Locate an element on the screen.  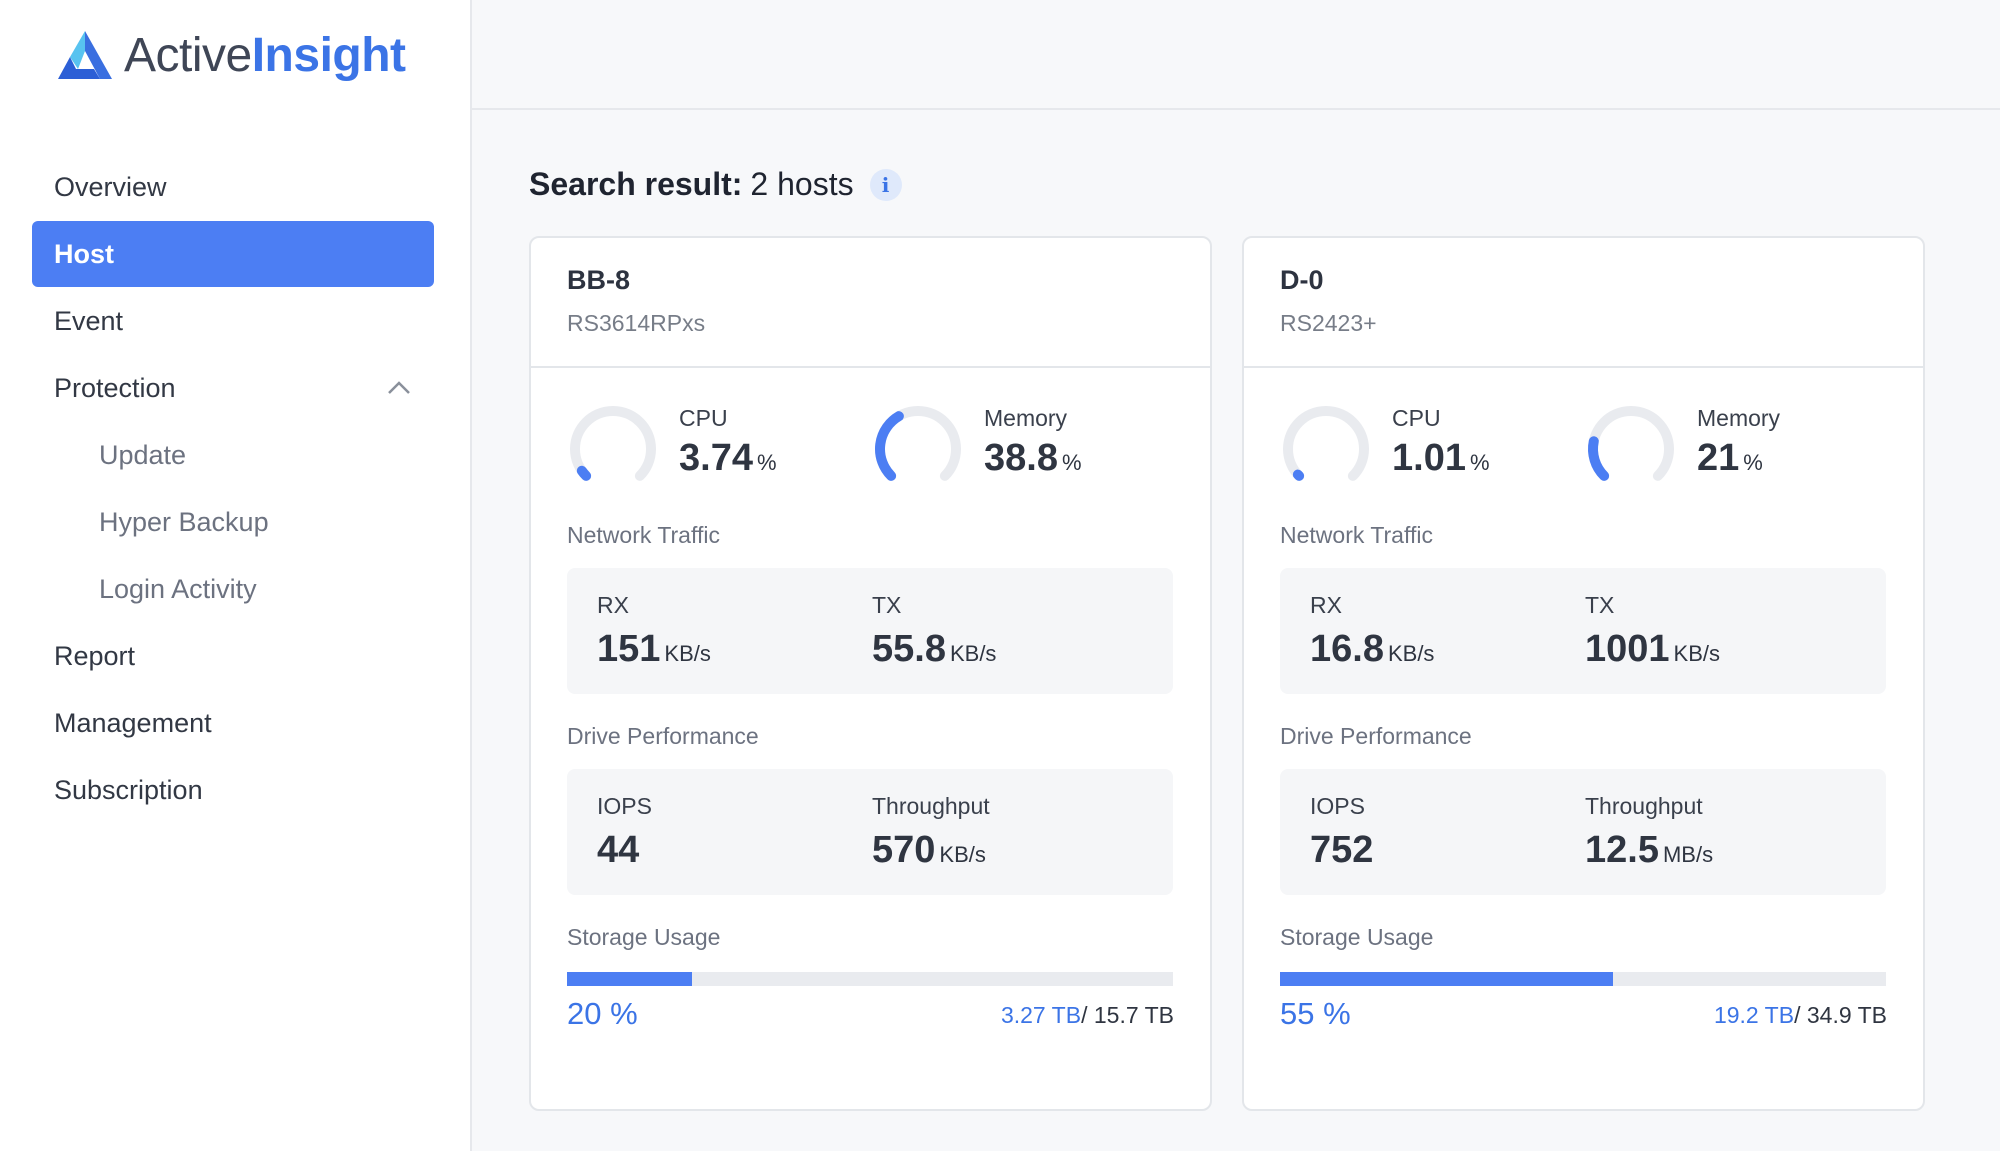
host-model: RS2423+ is located at coordinates (1328, 323).